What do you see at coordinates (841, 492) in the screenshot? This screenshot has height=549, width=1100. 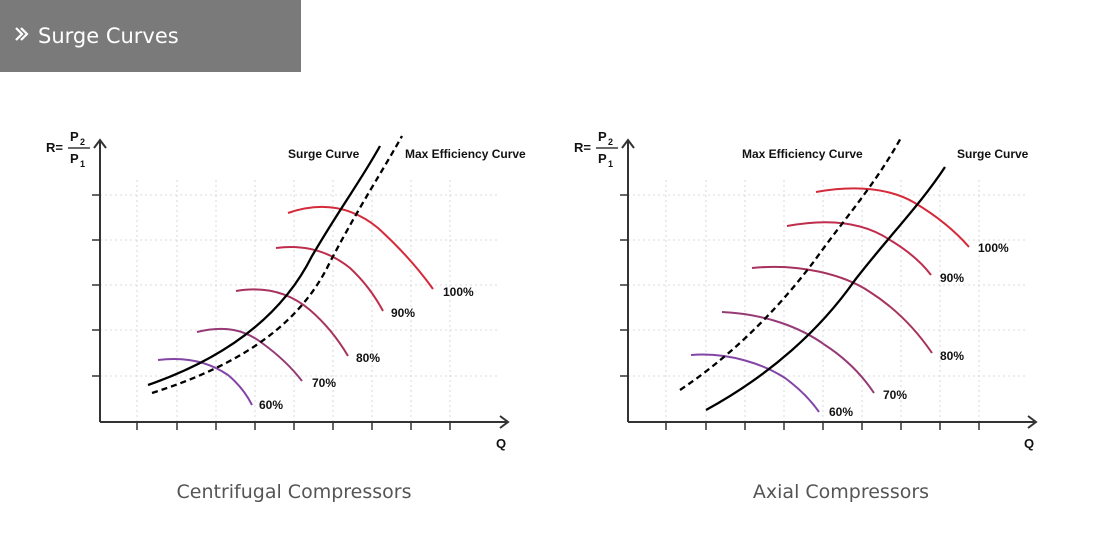 I see `panel-caption: Axial Compressors` at bounding box center [841, 492].